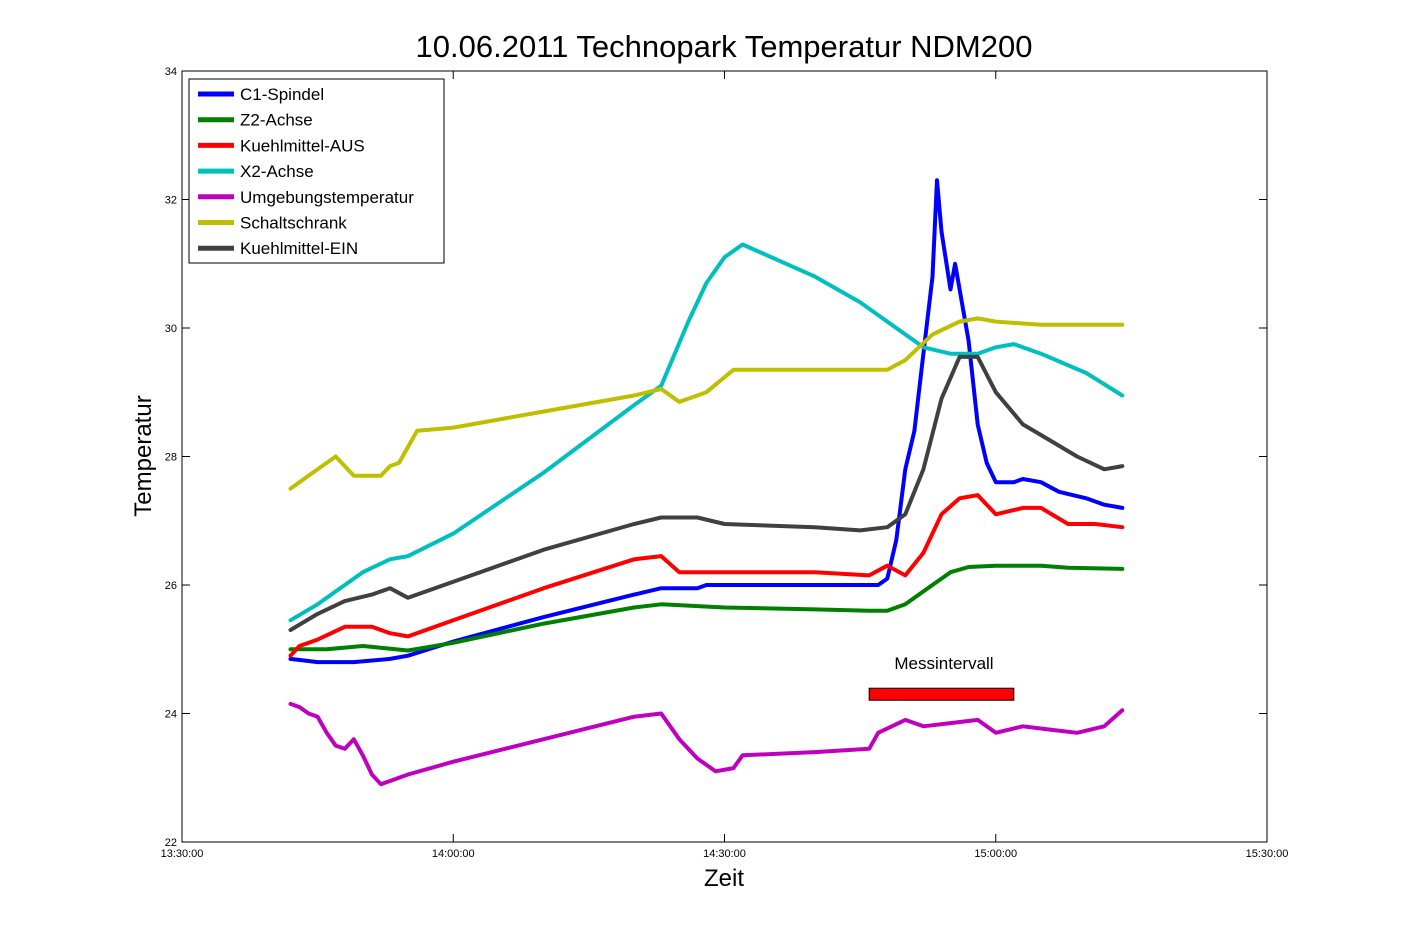 The width and height of the screenshot is (1401, 946). Describe the element at coordinates (706, 608) in the screenshot. I see `series-line-z2-achse` at that location.